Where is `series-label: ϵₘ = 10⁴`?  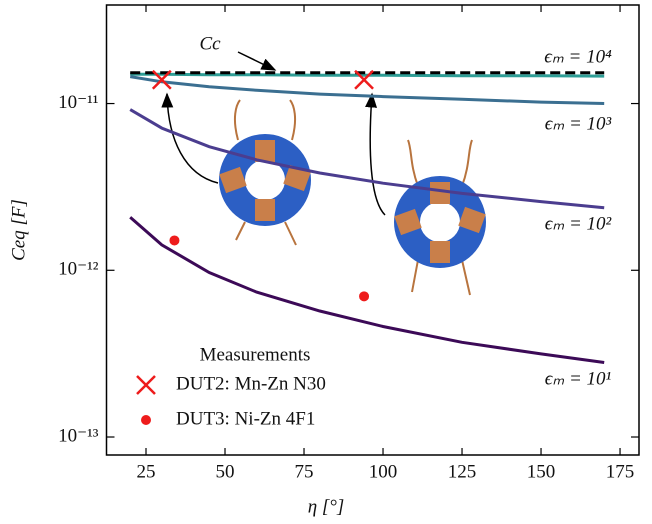
series-label: ϵₘ = 10⁴ is located at coordinates (578, 56).